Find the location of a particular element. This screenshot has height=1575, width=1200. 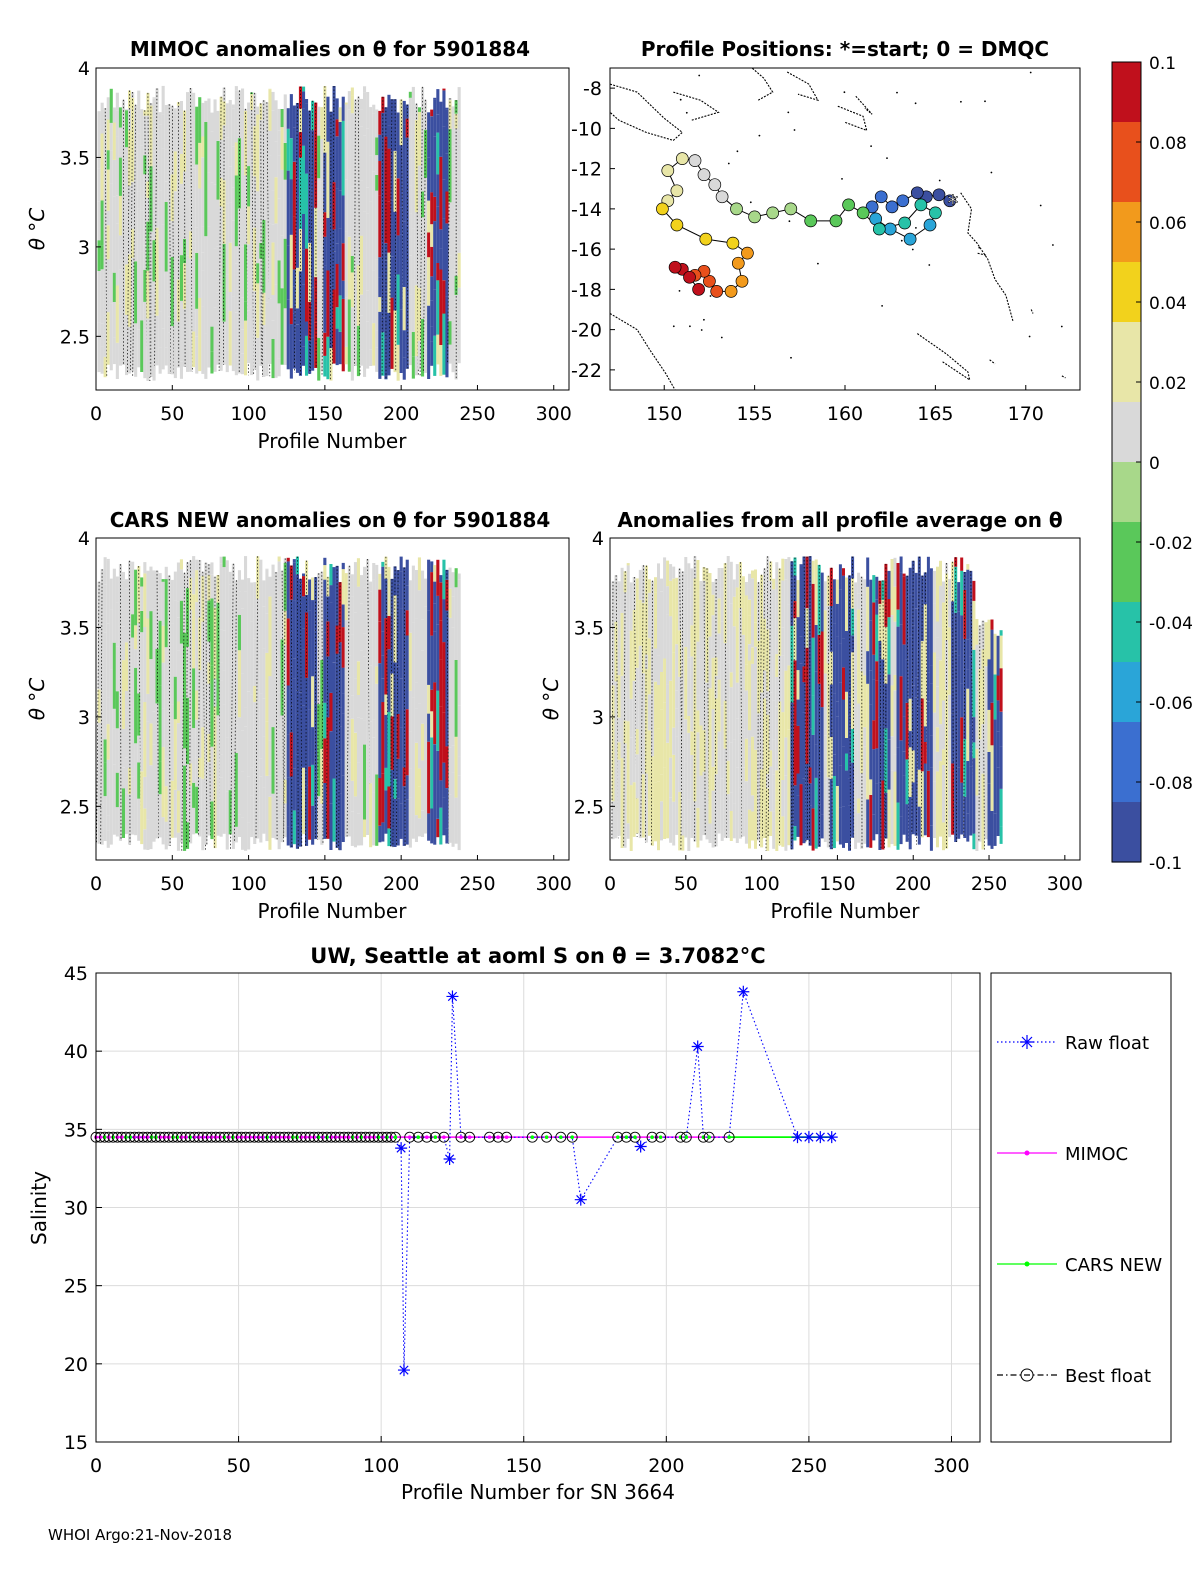

x-tick-label: 150 is located at coordinates (664, 414).